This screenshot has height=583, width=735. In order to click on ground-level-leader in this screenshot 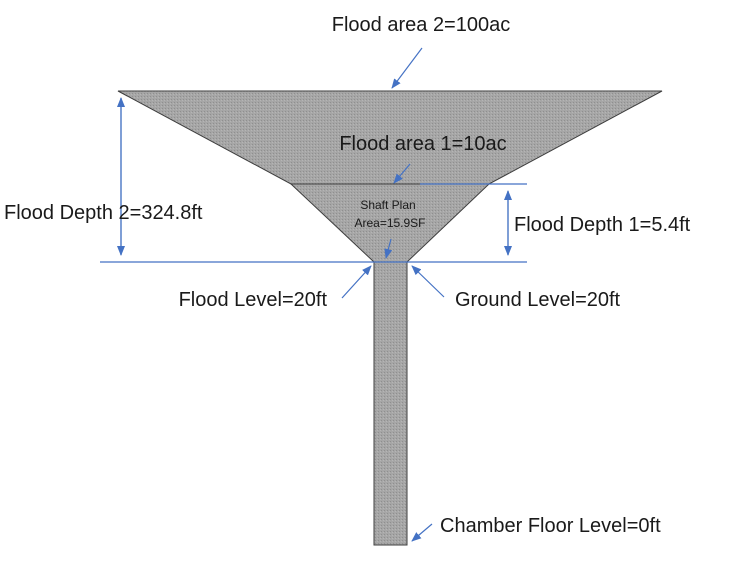, I will do `click(428, 281)`.